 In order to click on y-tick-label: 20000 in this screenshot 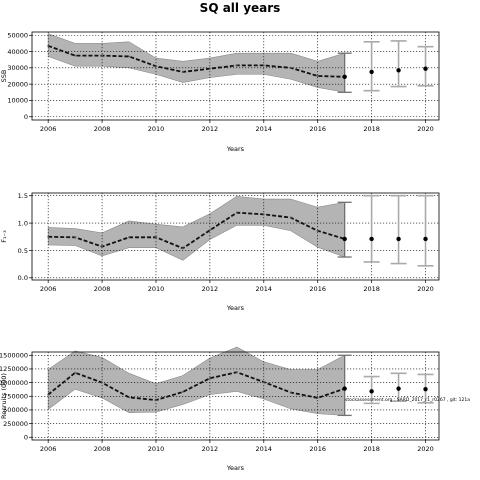, I will do `click(17, 84)`.